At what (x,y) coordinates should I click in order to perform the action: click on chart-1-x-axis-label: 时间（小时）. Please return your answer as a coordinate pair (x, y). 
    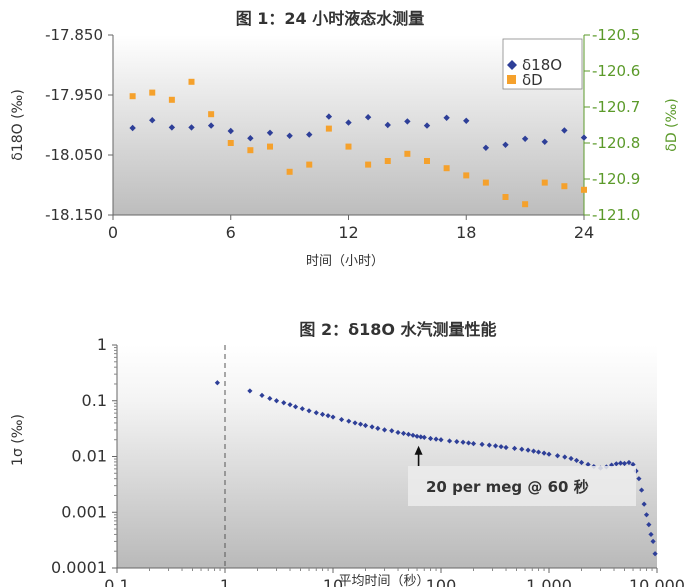
    Looking at the image, I should click on (345, 261).